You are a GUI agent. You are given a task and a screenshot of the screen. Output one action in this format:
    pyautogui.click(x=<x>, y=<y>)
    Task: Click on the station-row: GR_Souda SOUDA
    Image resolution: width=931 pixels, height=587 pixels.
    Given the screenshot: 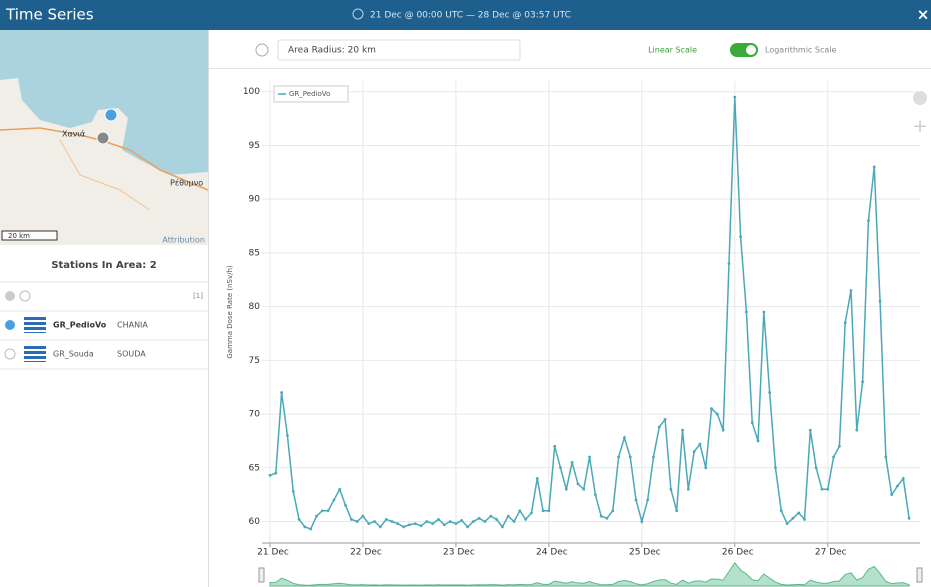 What is the action you would take?
    pyautogui.click(x=75, y=354)
    